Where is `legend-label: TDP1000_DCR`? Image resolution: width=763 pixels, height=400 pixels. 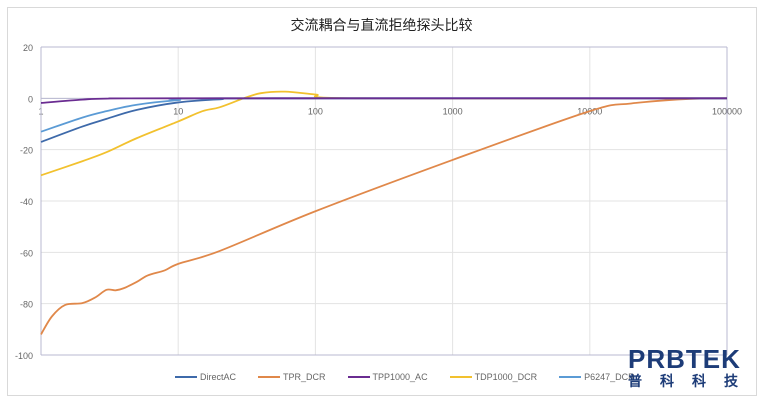
legend-label: TDP1000_DCR is located at coordinates (506, 377).